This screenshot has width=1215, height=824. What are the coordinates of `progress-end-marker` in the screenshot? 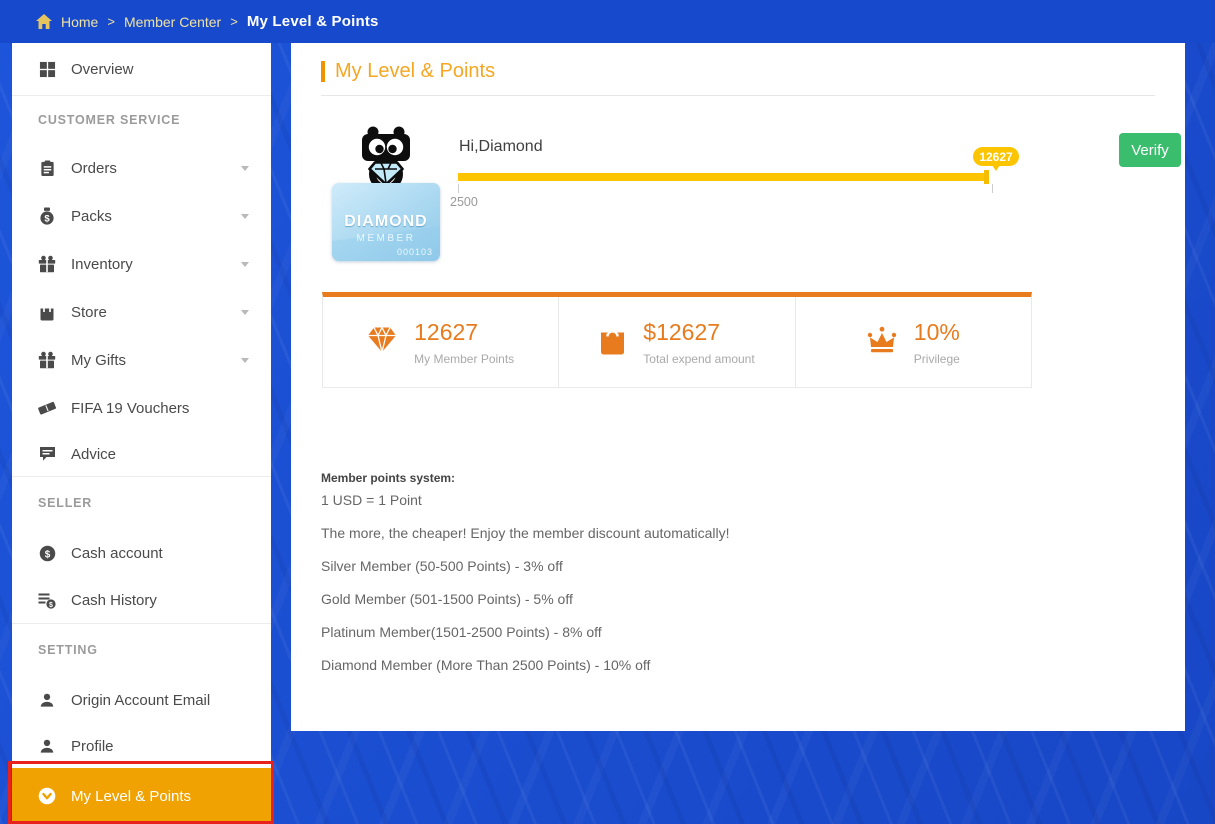 It's located at (986, 177).